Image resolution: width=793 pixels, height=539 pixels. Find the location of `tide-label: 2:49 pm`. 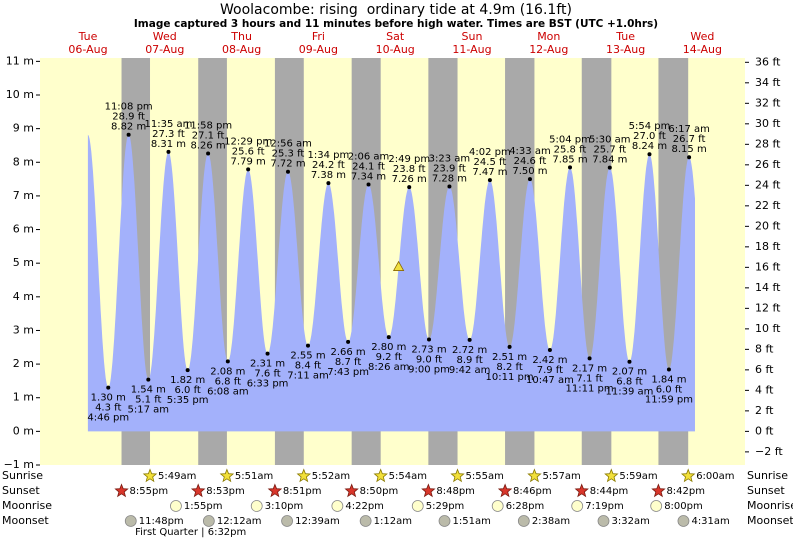

tide-label: 2:49 pm is located at coordinates (409, 159).